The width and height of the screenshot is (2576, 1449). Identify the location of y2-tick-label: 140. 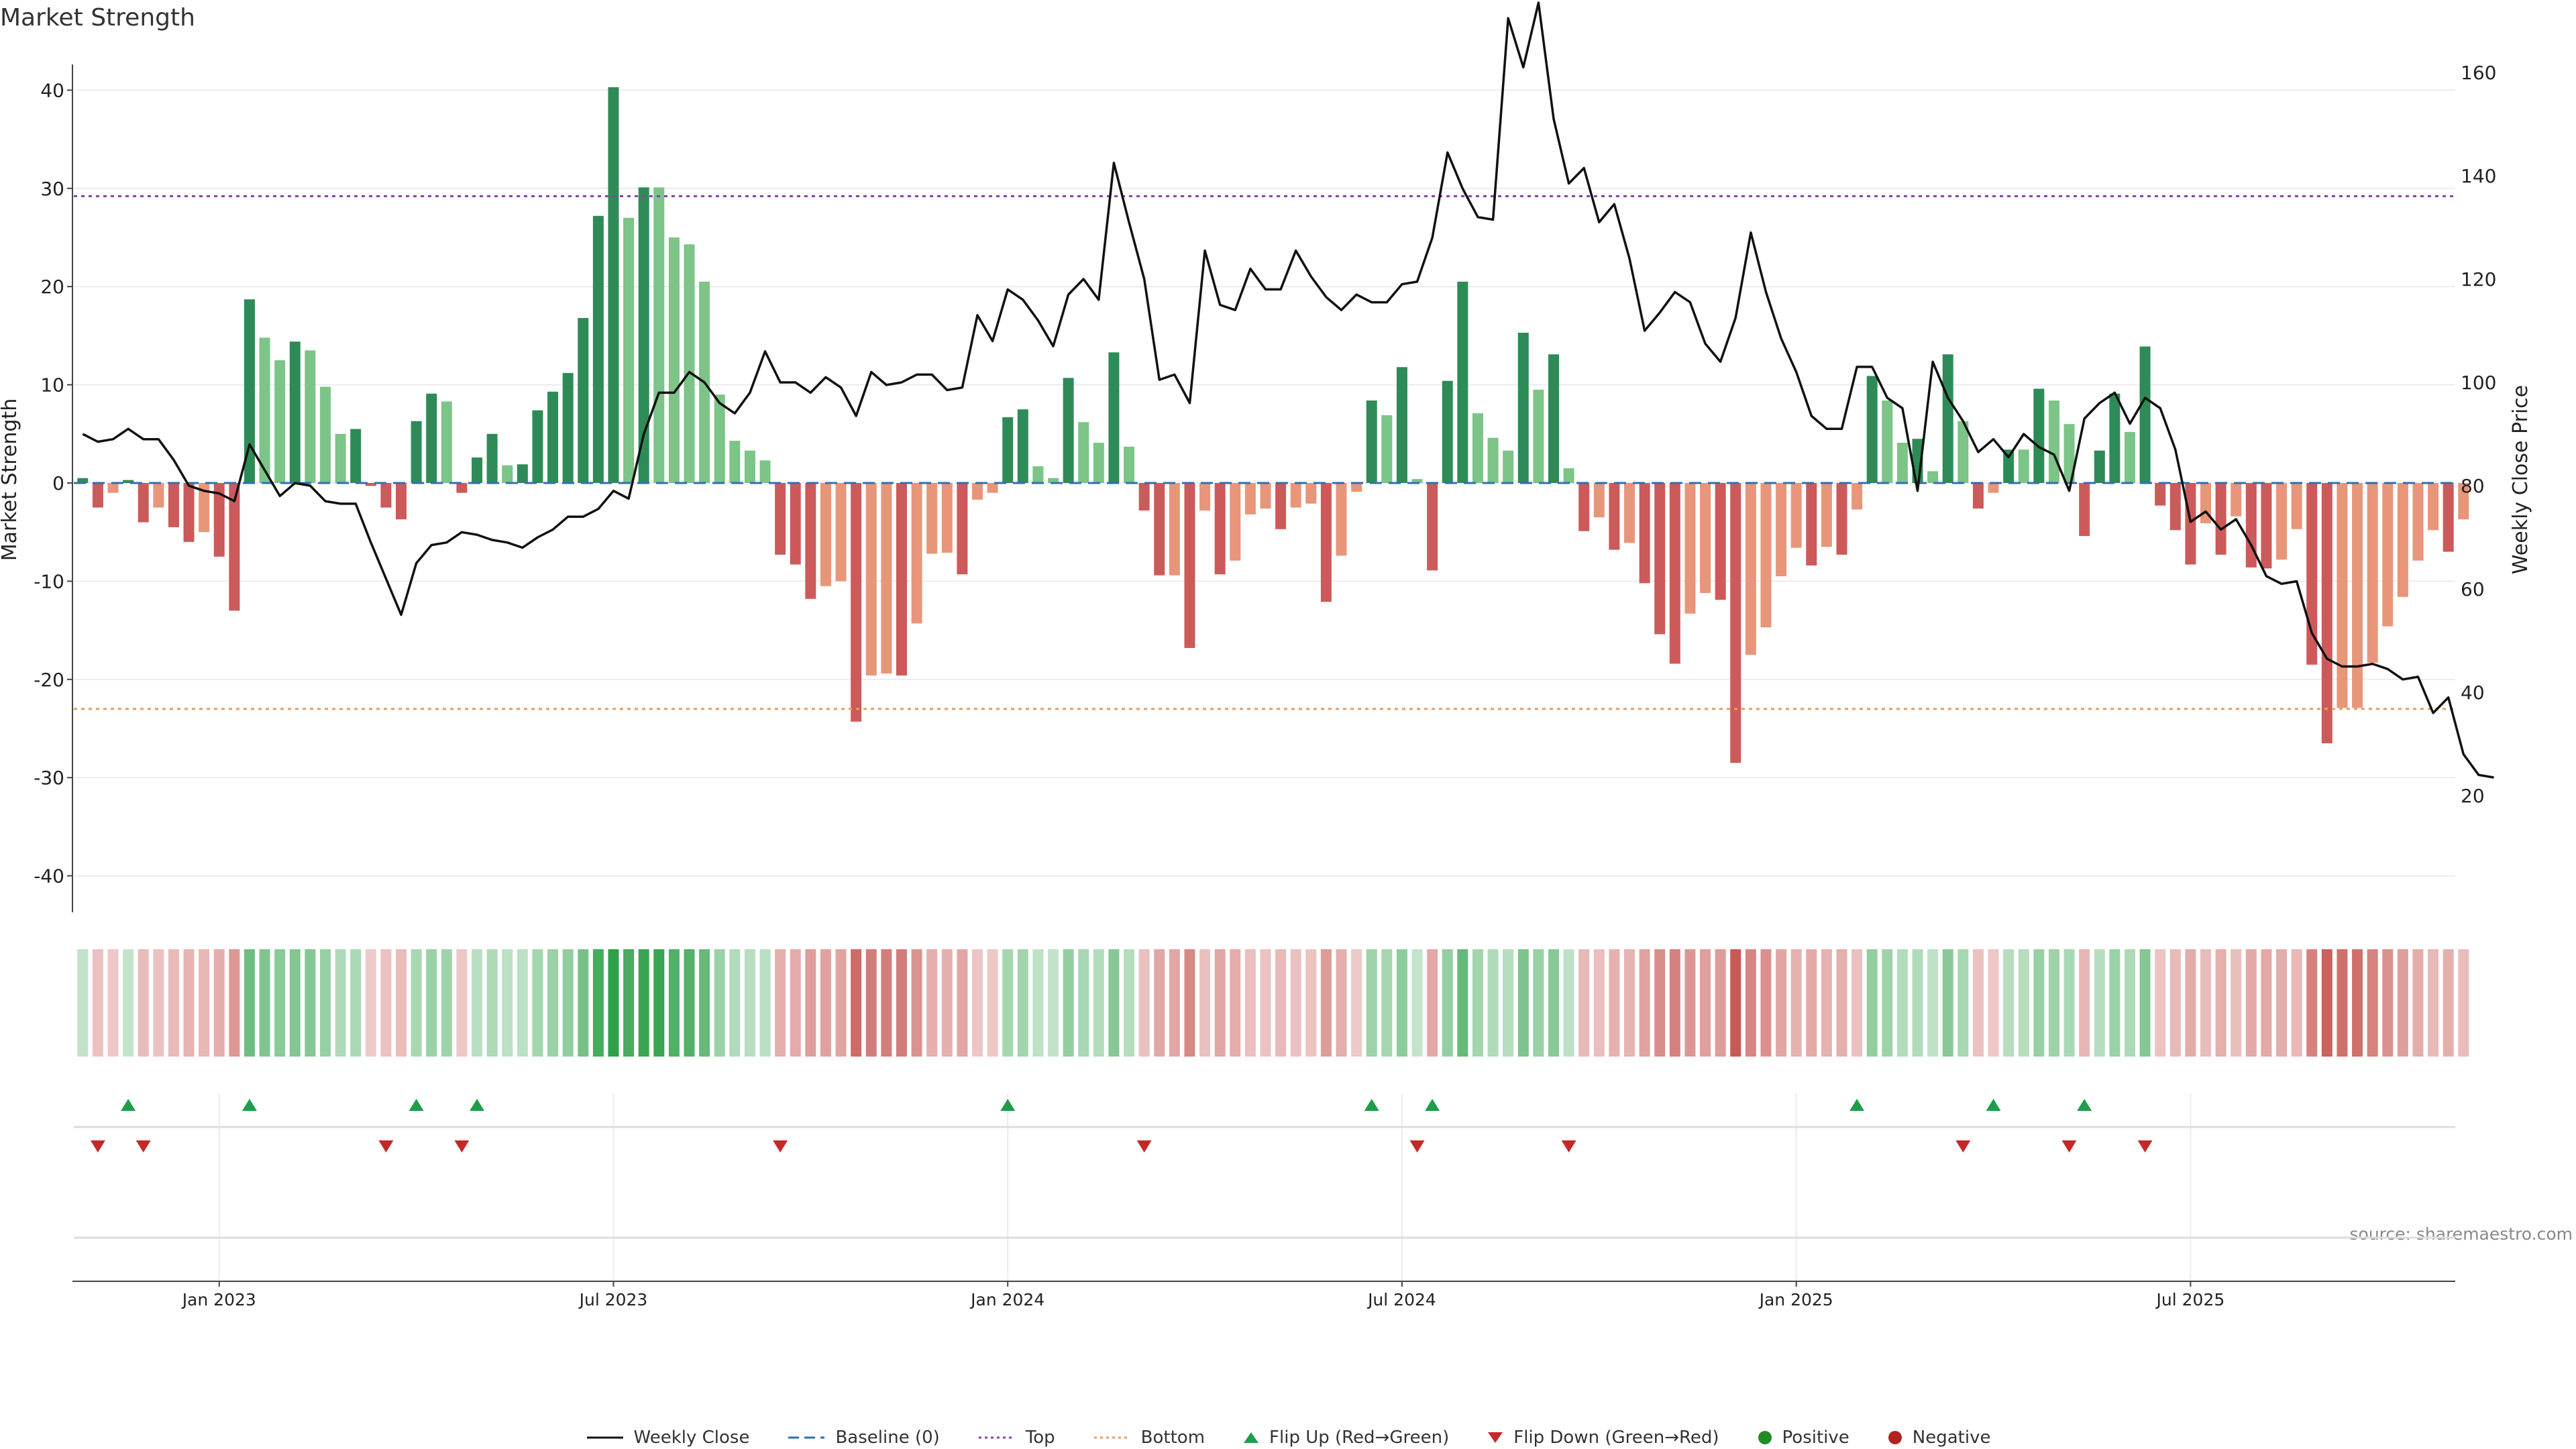
(2478, 176).